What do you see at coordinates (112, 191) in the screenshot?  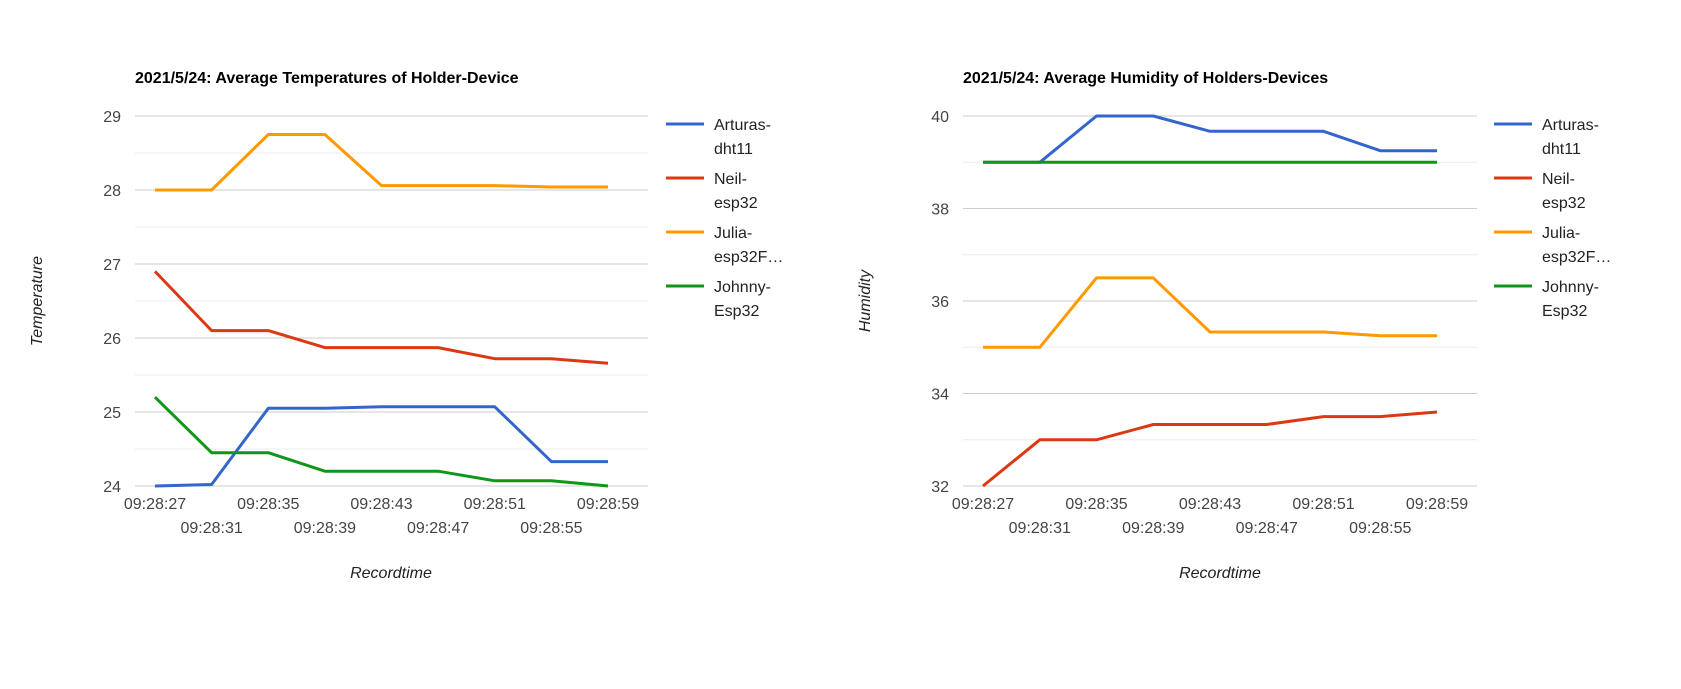 I see `y-tick-label: 28` at bounding box center [112, 191].